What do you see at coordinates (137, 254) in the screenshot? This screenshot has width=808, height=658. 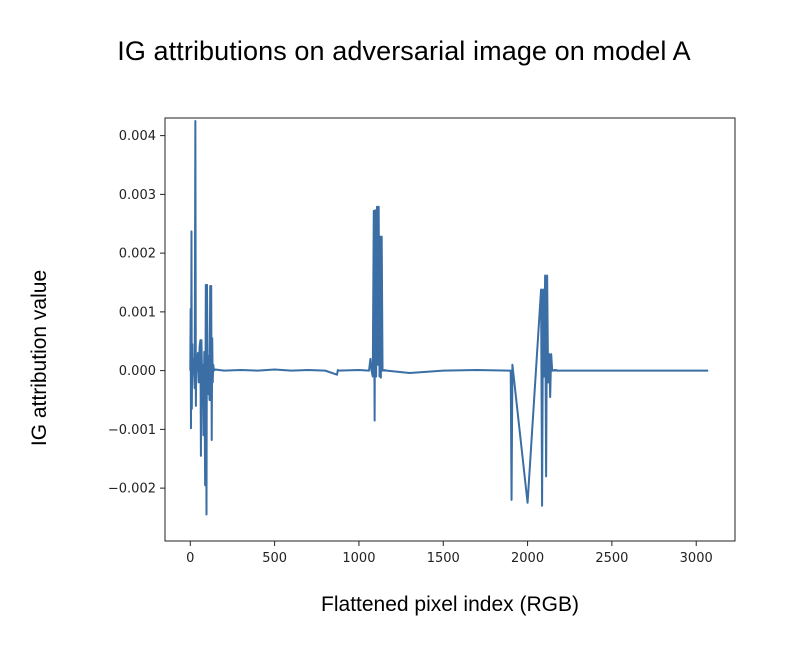 I see `y-tick-label: 0.002` at bounding box center [137, 254].